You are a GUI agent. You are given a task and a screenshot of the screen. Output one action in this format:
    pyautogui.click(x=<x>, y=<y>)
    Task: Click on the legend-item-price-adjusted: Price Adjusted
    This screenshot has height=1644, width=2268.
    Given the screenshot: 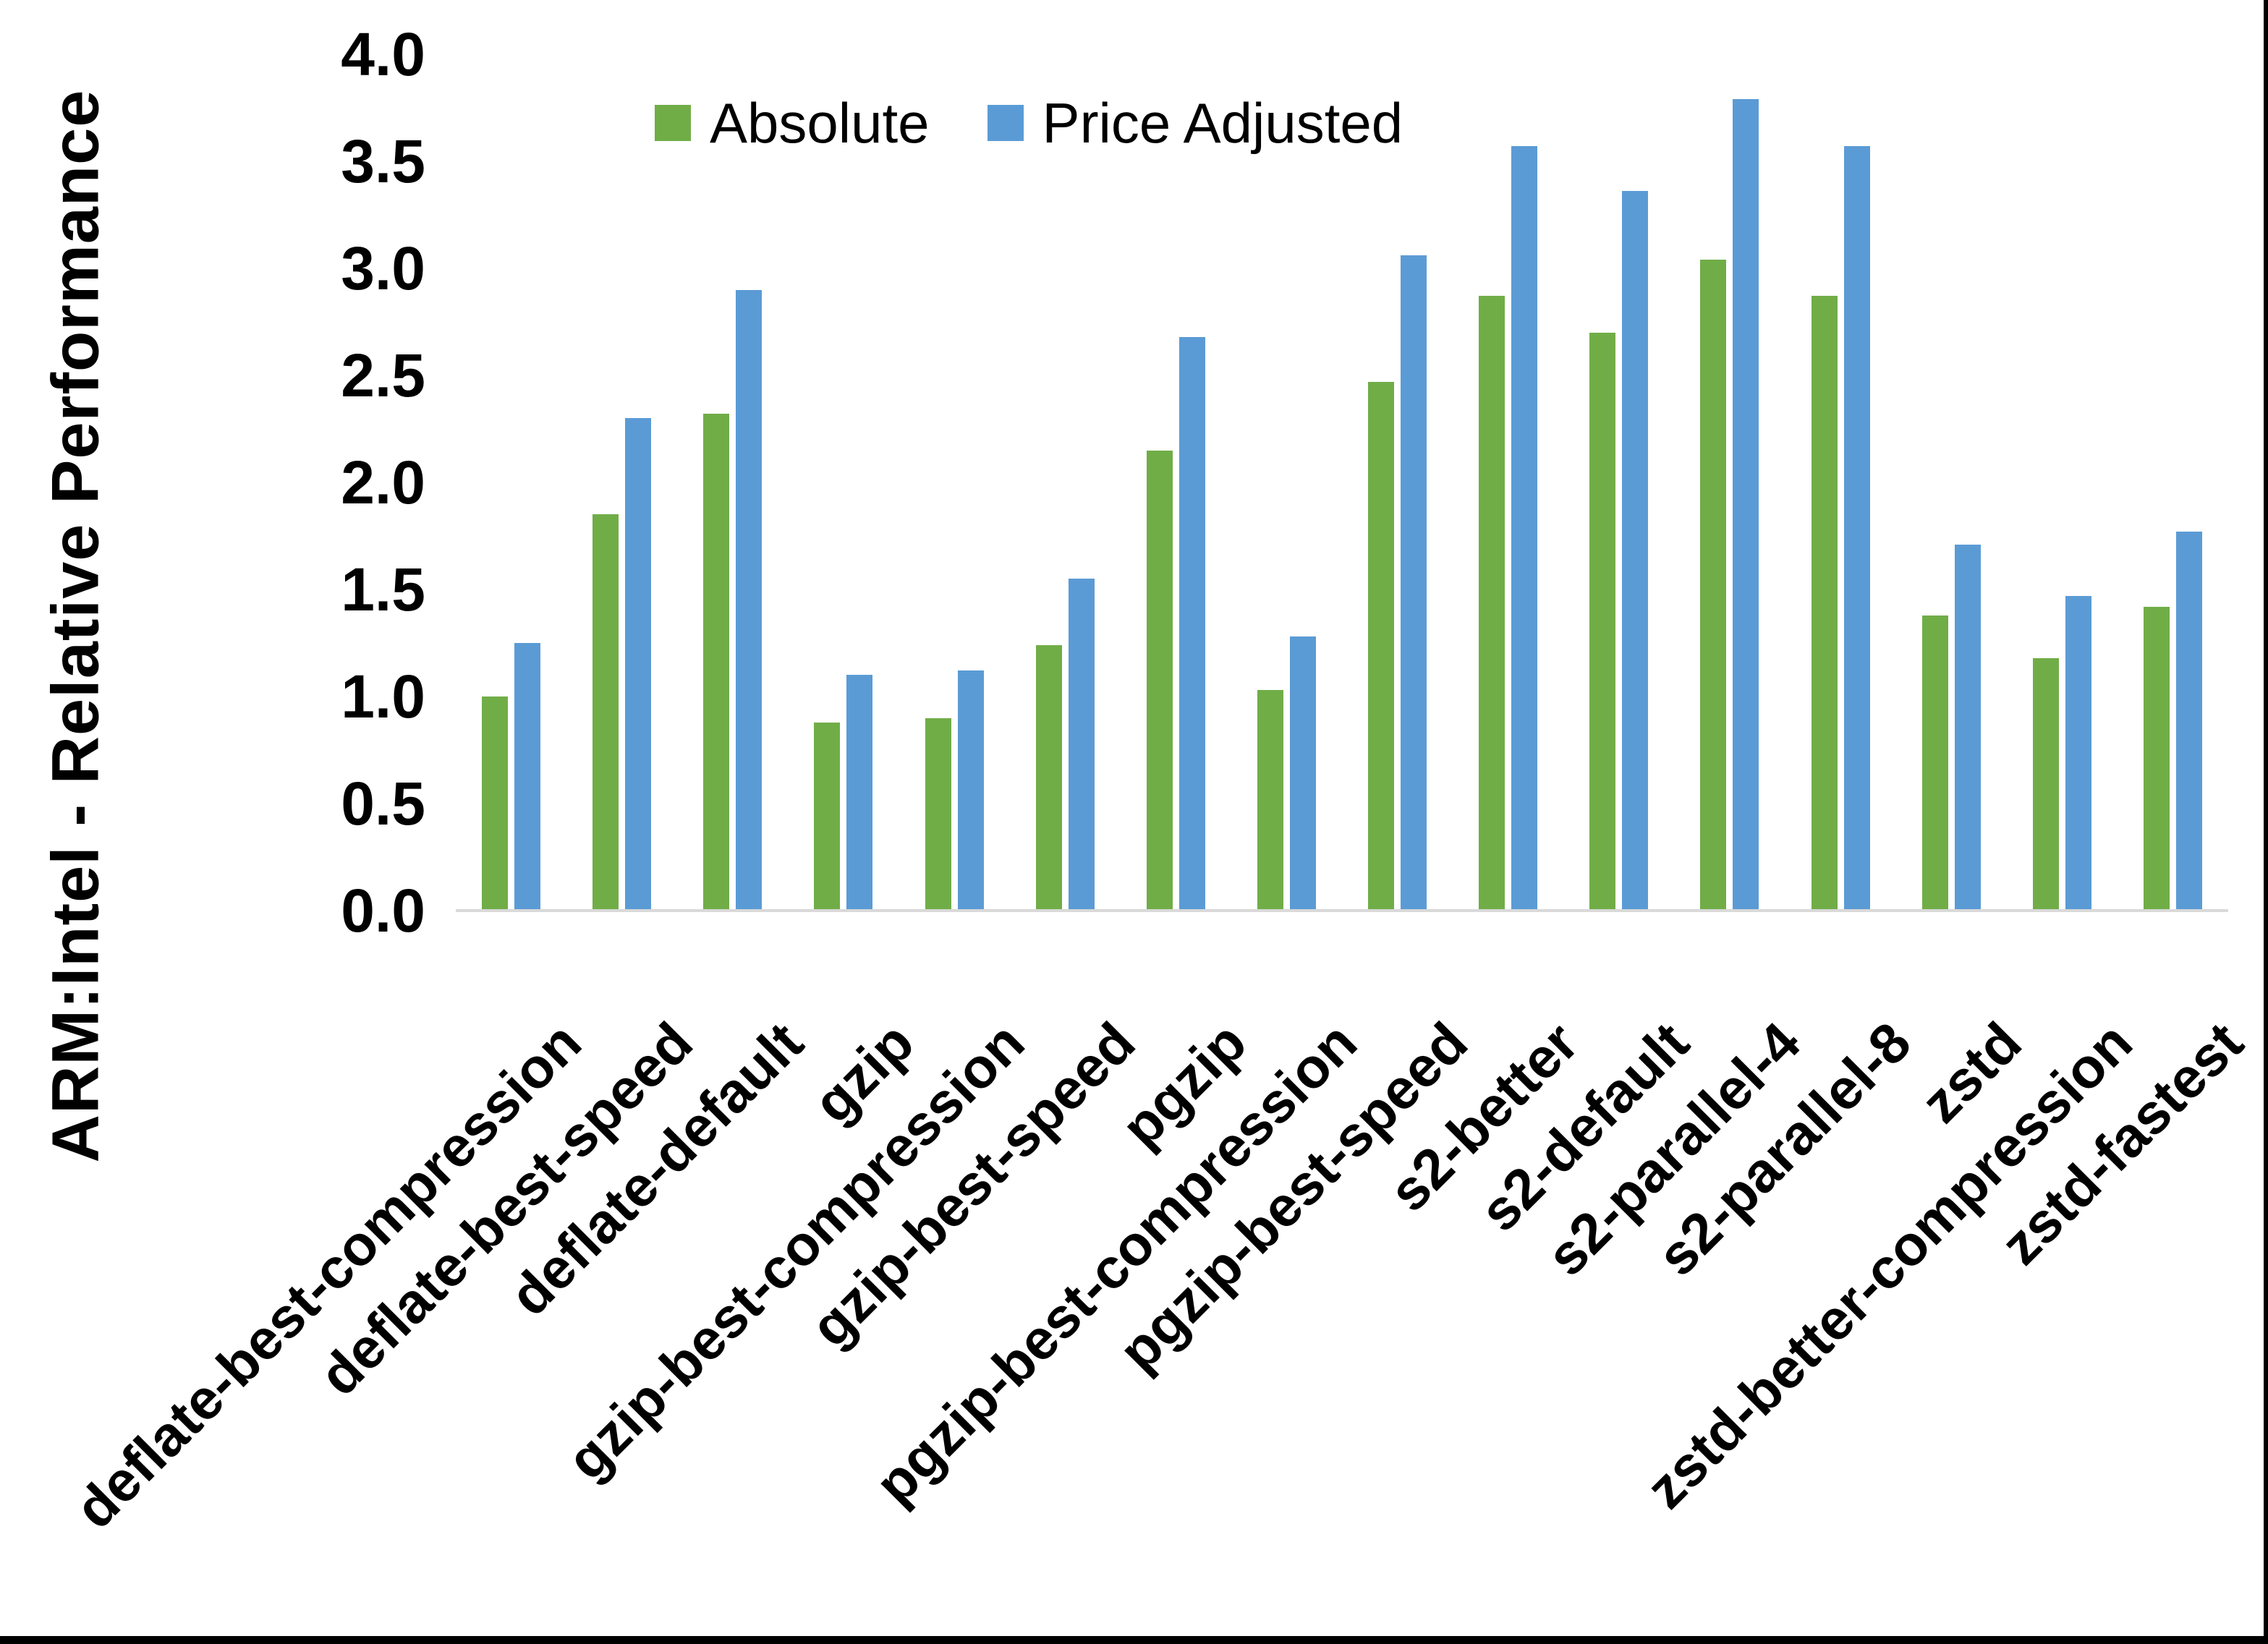 What is the action you would take?
    pyautogui.click(x=1195, y=123)
    